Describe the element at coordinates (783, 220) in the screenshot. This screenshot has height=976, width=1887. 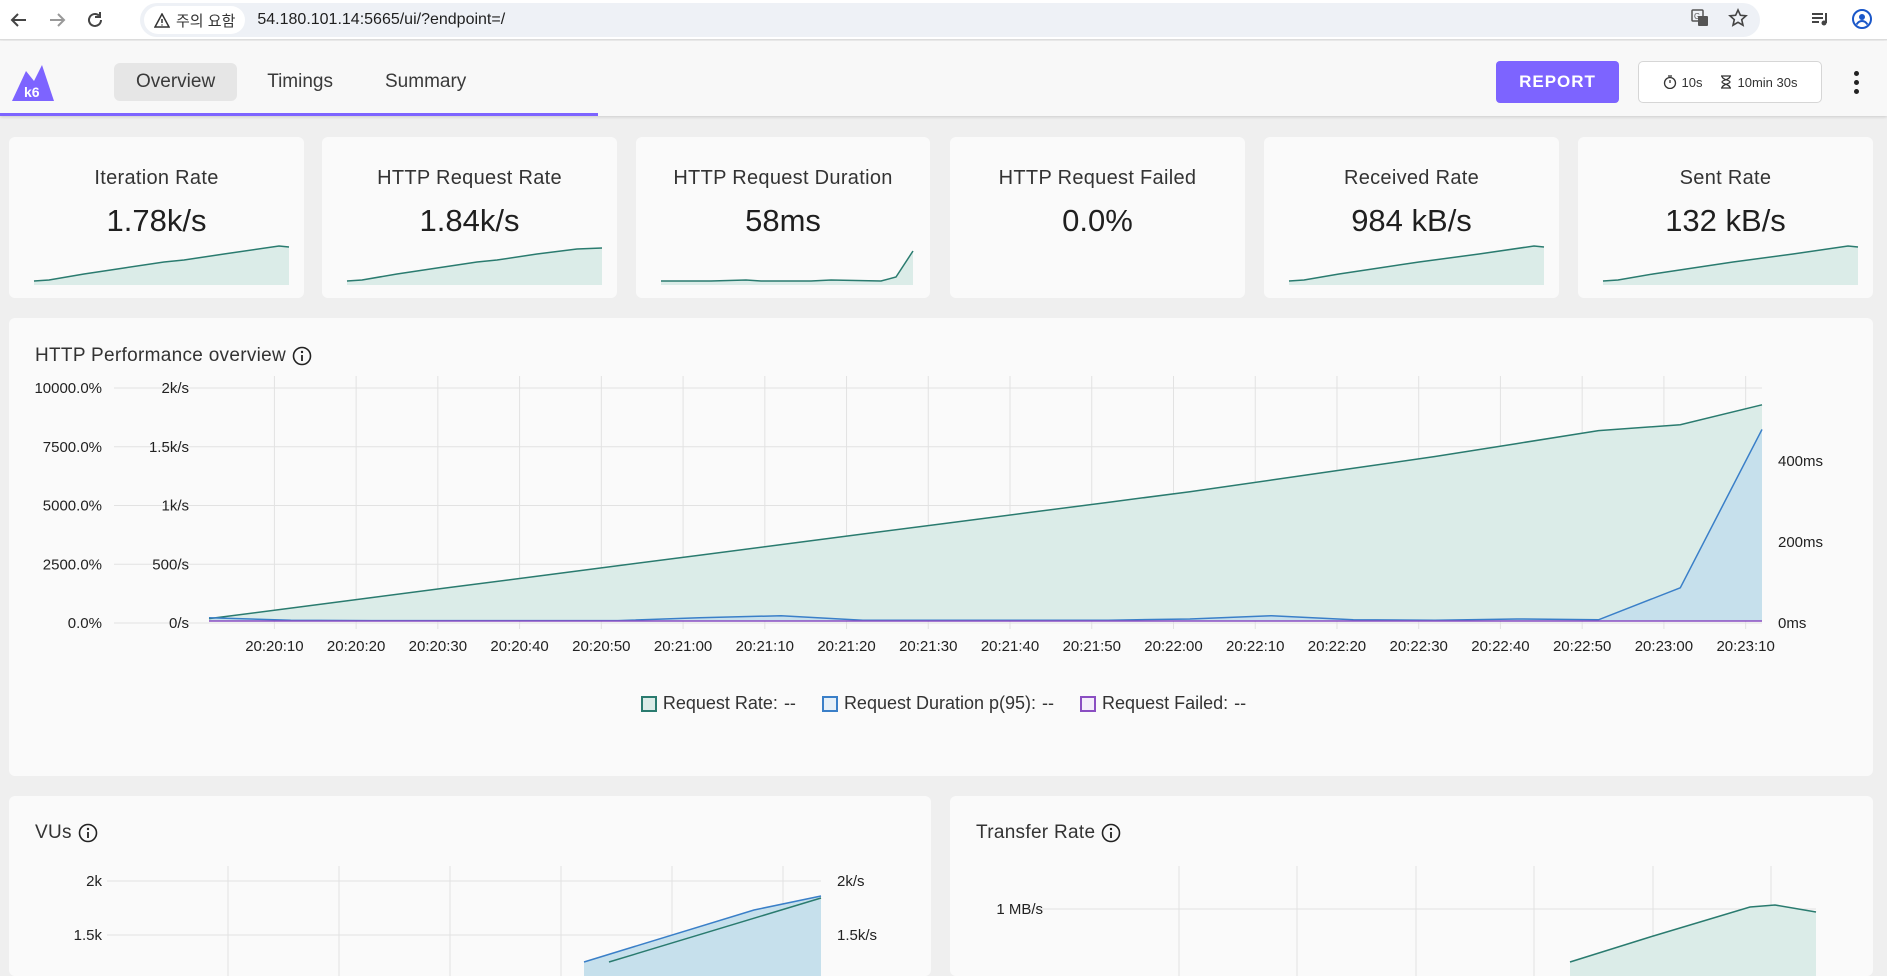
I see `stat-value: 58ms` at that location.